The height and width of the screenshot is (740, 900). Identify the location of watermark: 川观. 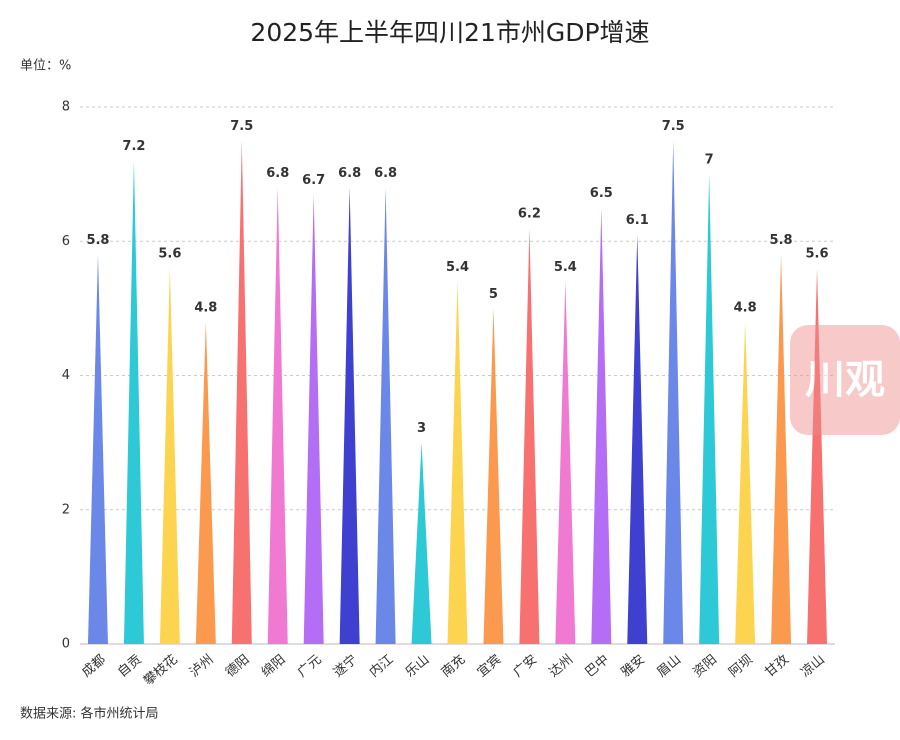
(845, 380).